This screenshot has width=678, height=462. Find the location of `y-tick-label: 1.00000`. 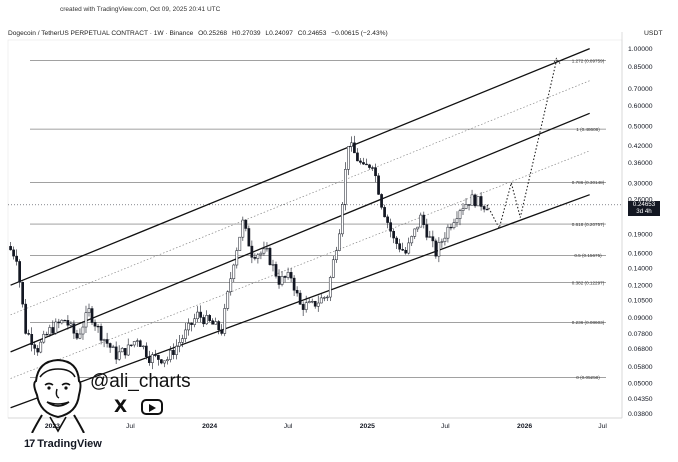

y-tick-label: 1.00000 is located at coordinates (640, 49).